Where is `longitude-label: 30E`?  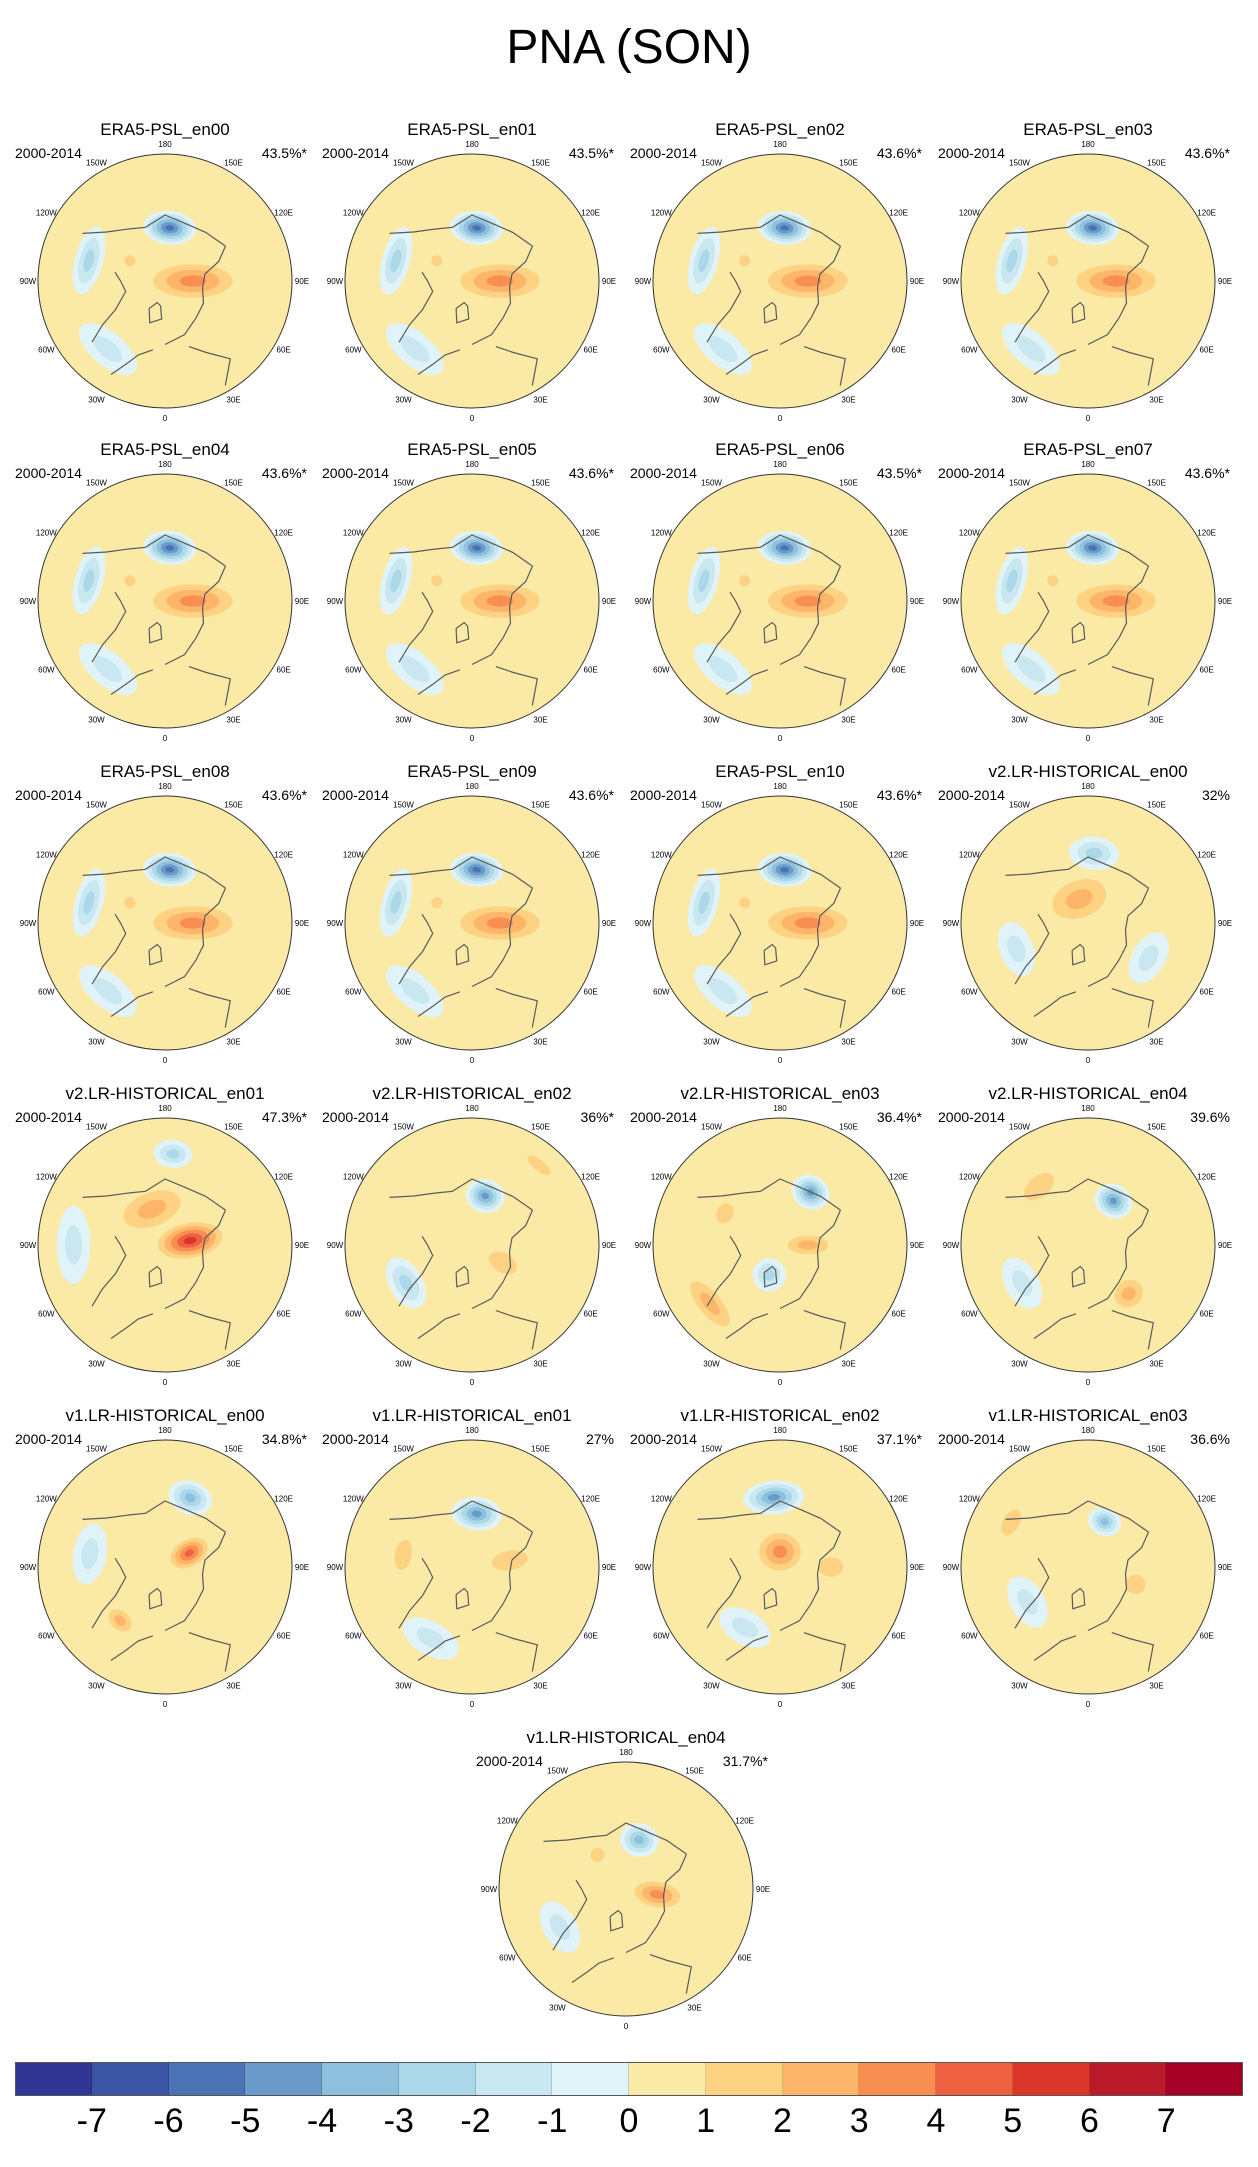
longitude-label: 30E is located at coordinates (540, 1042).